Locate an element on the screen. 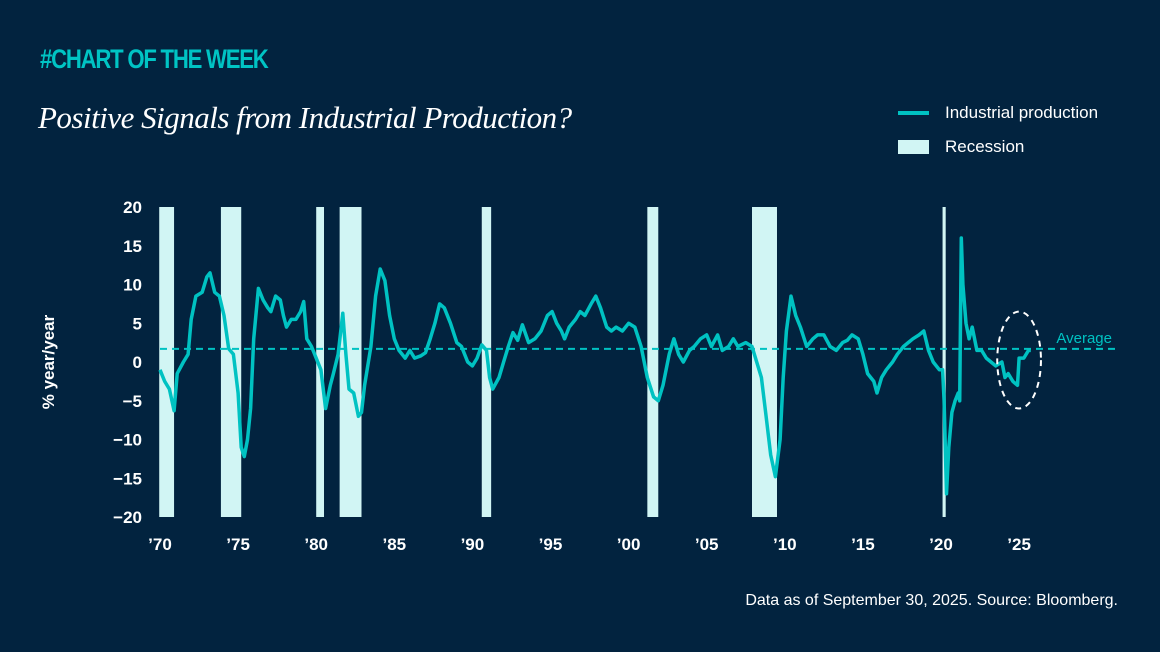  x-tick-label: ’85 is located at coordinates (394, 544).